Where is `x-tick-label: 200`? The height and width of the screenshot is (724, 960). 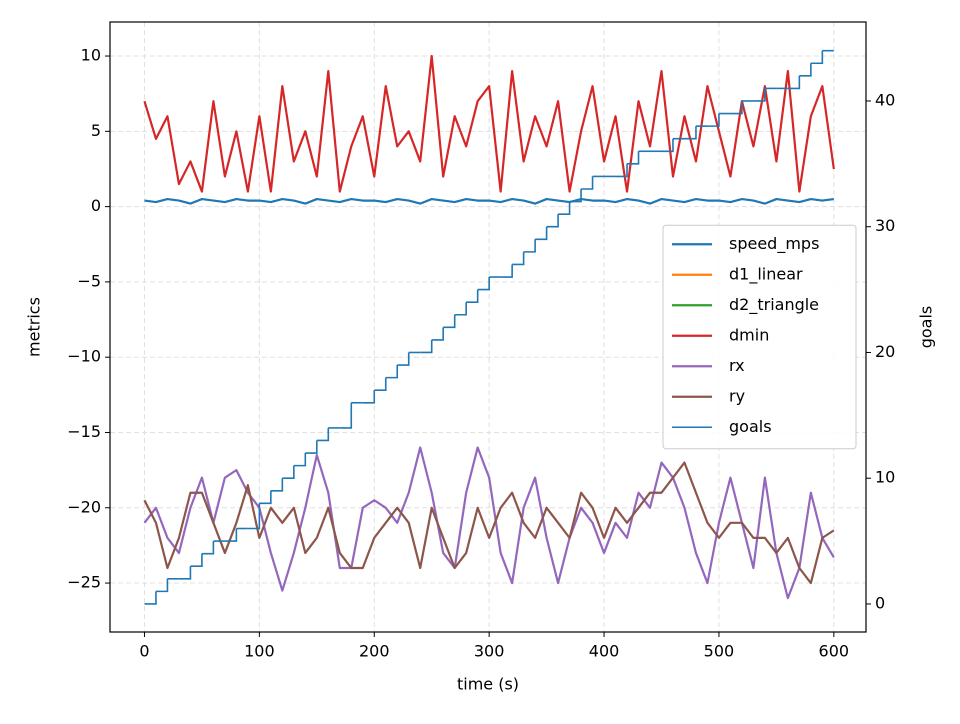 x-tick-label: 200 is located at coordinates (374, 651).